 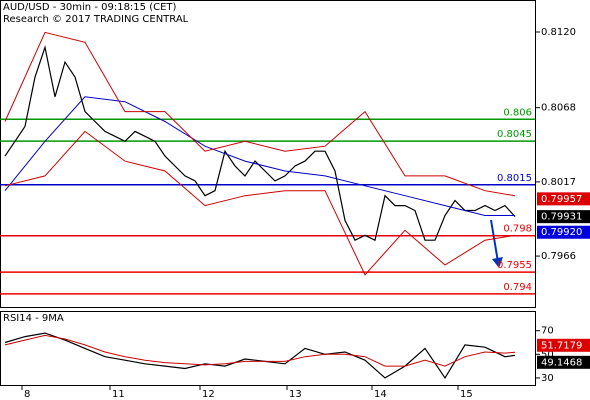 I want to click on y-tick-label: 70, so click(x=547, y=331).